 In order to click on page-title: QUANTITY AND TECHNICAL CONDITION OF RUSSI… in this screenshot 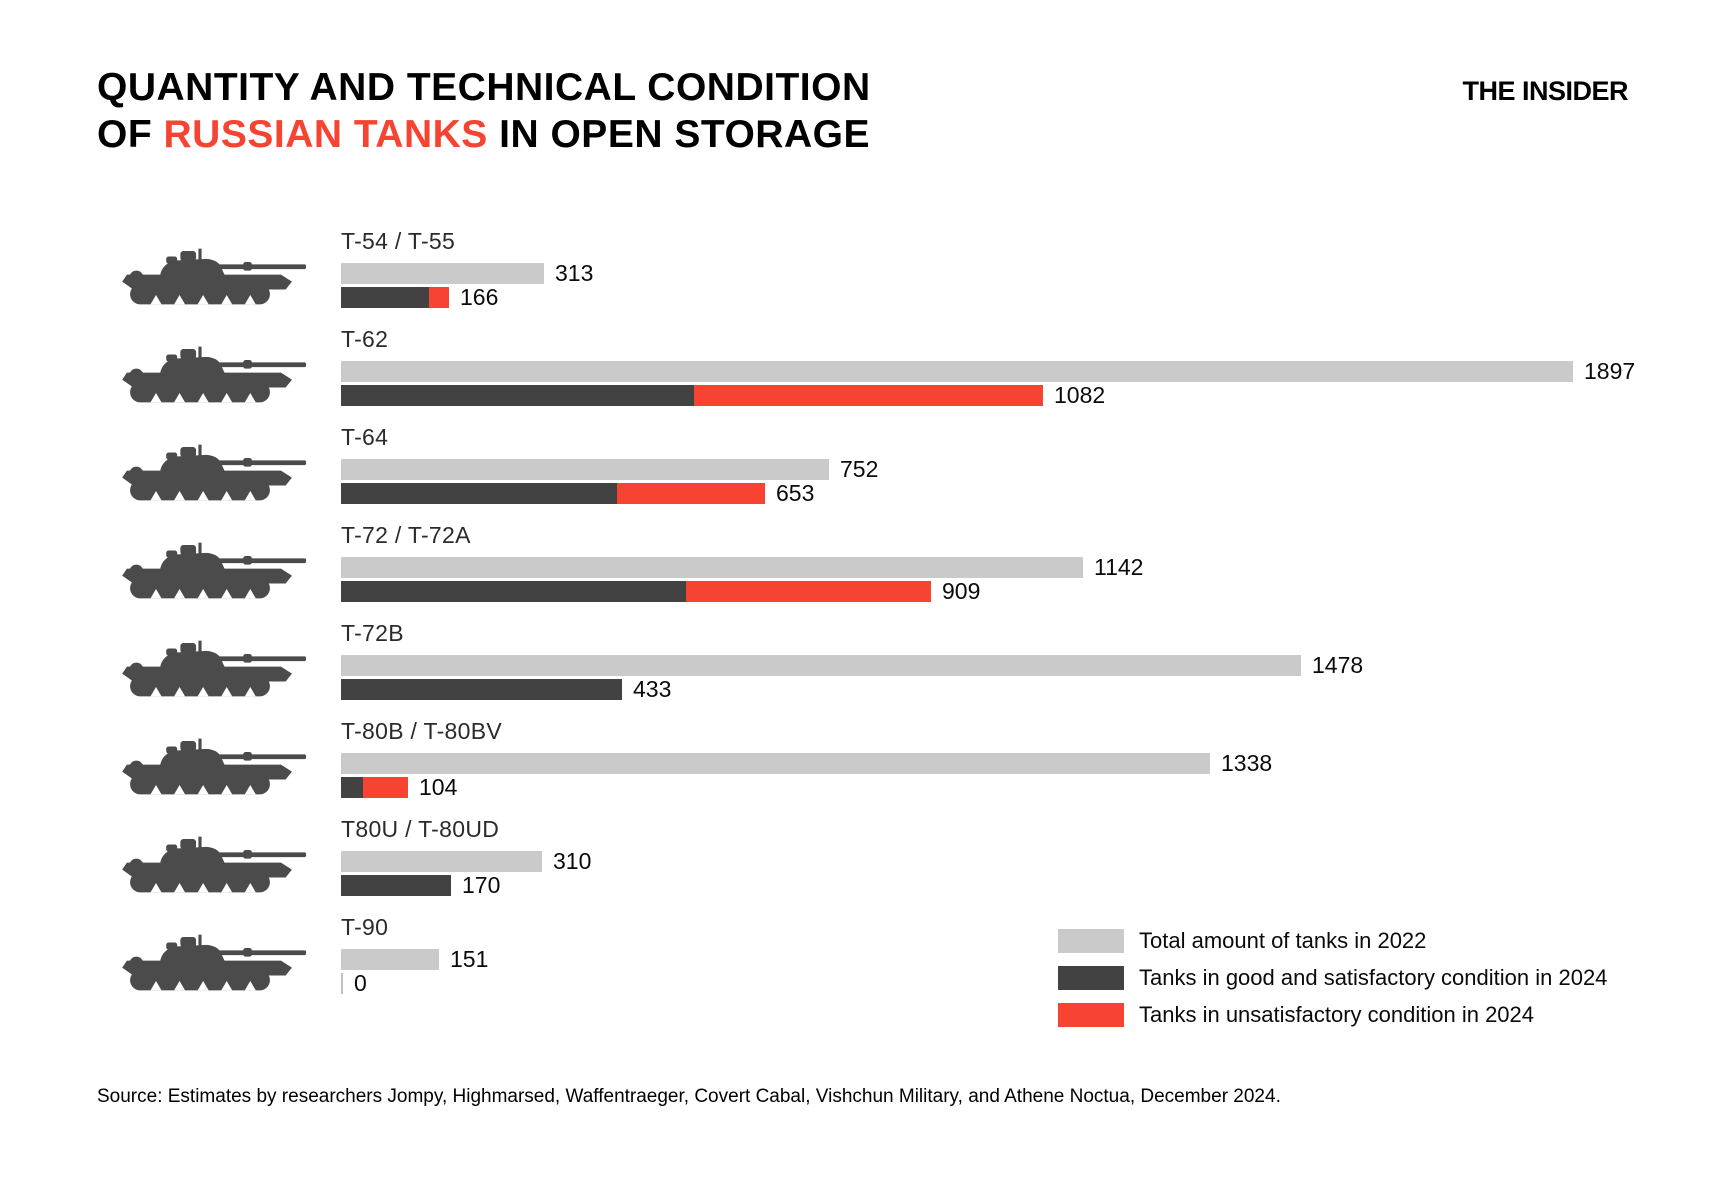, I will do `click(484, 111)`.